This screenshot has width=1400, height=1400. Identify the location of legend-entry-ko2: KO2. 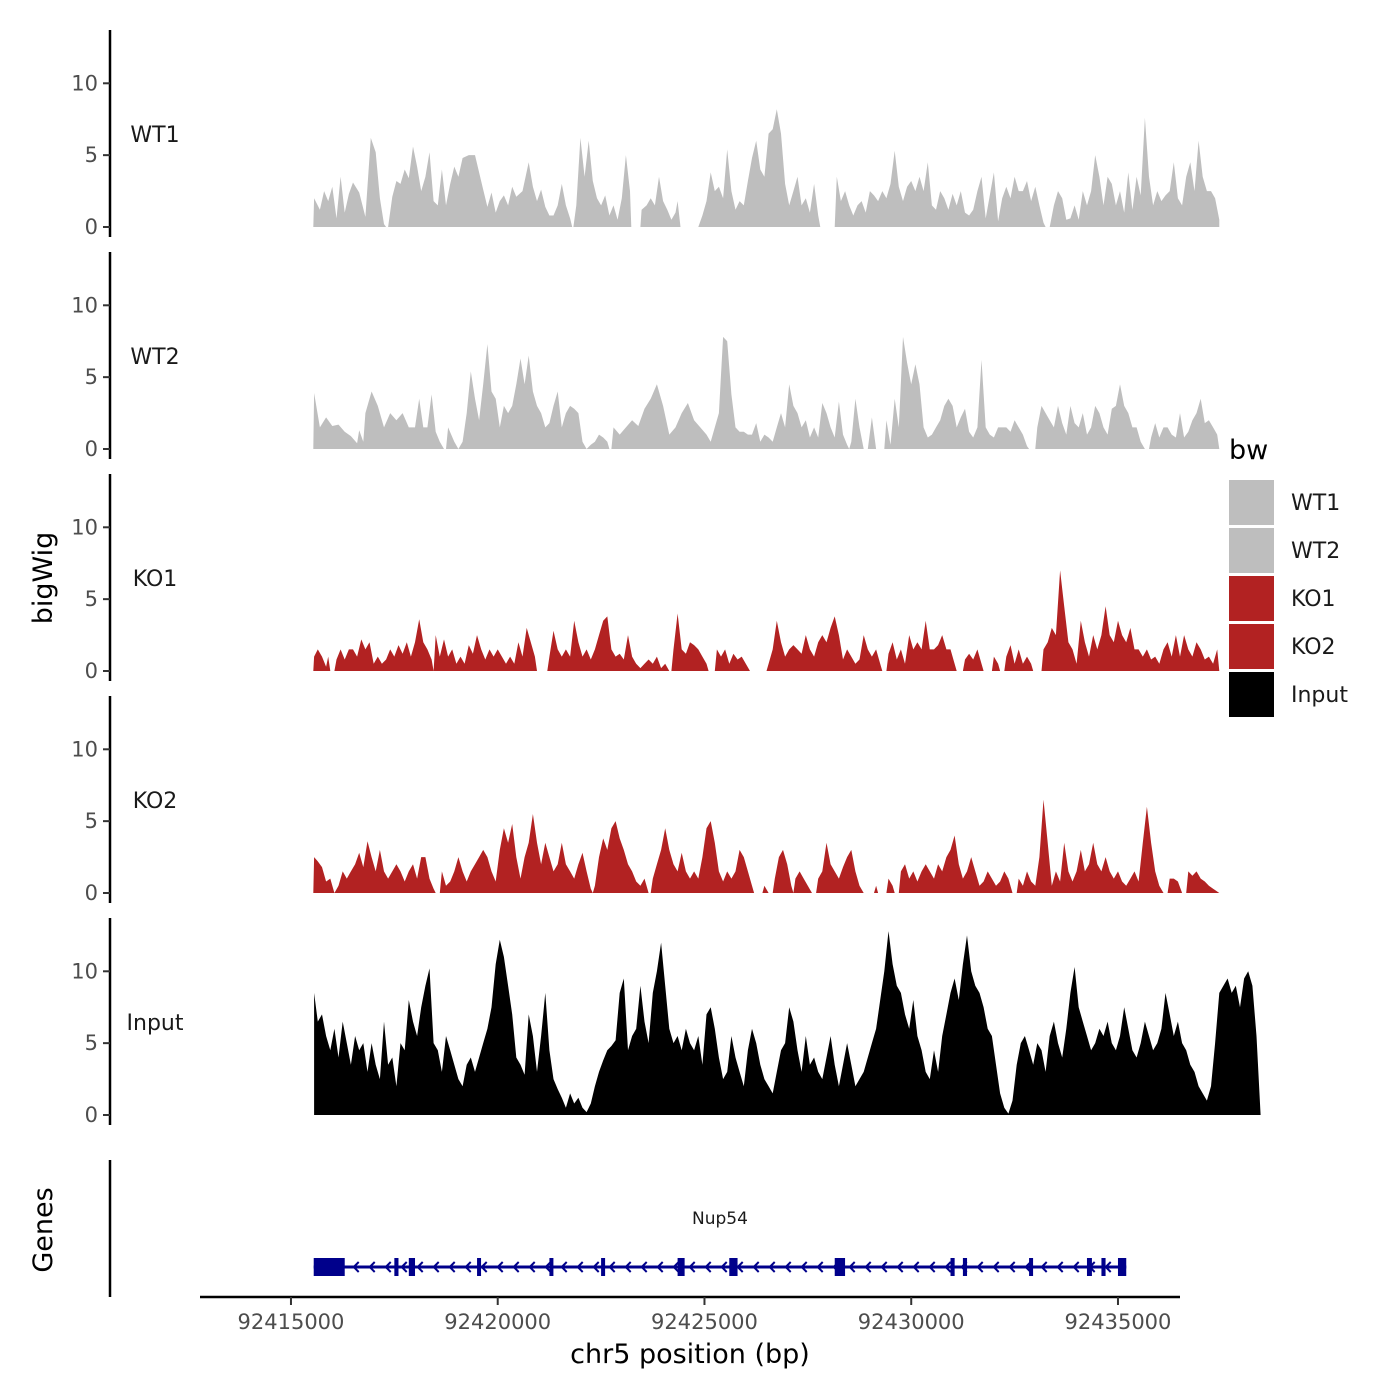
(1313, 647).